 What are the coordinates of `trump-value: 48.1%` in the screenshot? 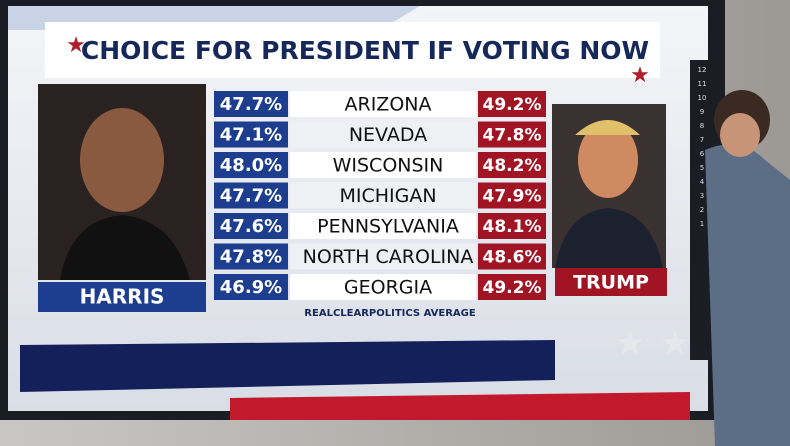 It's located at (512, 227).